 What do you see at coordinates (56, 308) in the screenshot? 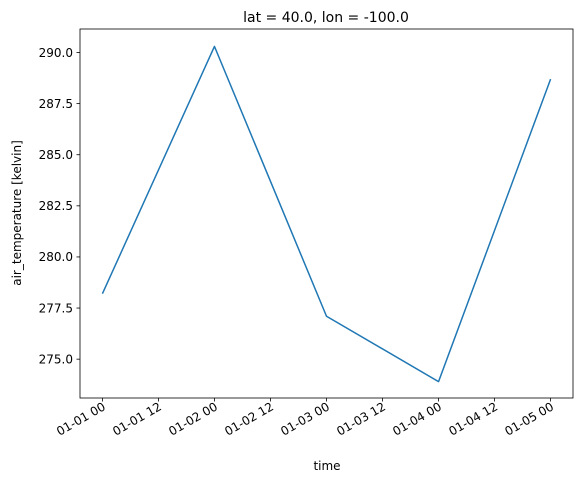
I see `y-tick-label: 277.5` at bounding box center [56, 308].